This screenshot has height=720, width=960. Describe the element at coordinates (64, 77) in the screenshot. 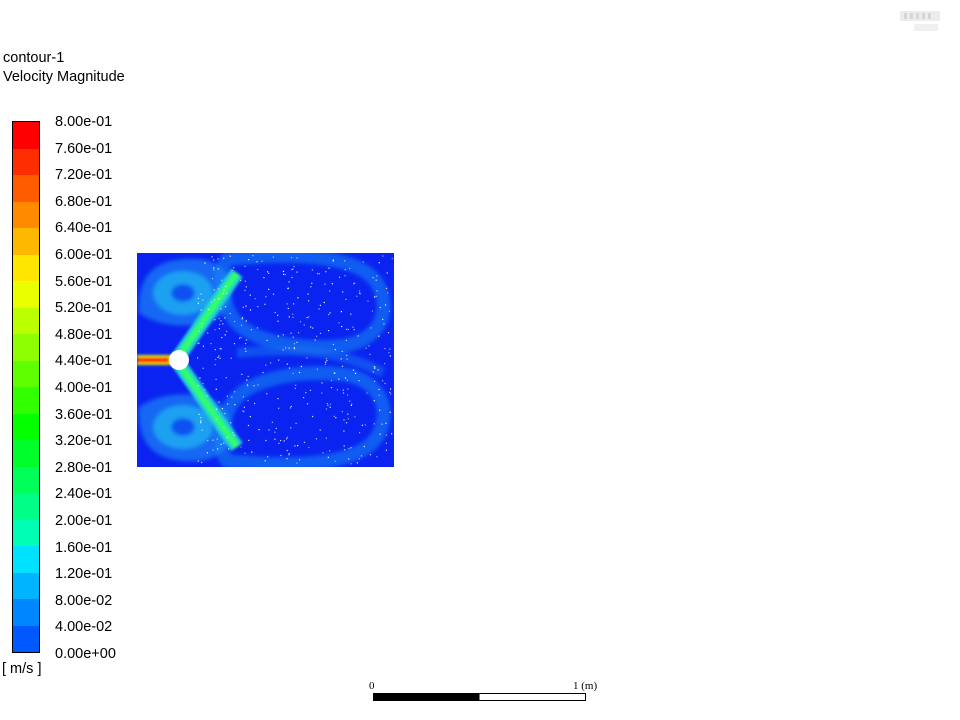

I see `variable-name: Velocity Magnitude` at that location.